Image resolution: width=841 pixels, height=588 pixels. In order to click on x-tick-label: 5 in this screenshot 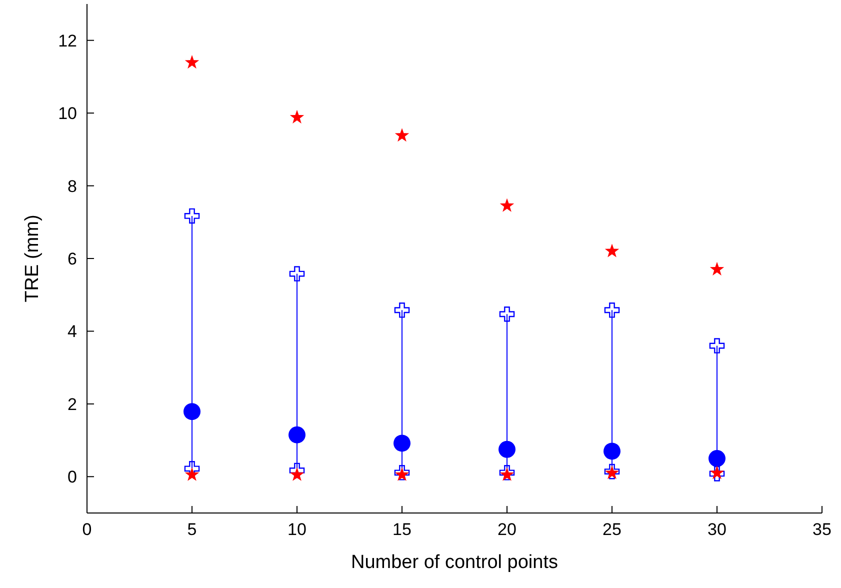, I will do `click(192, 529)`.